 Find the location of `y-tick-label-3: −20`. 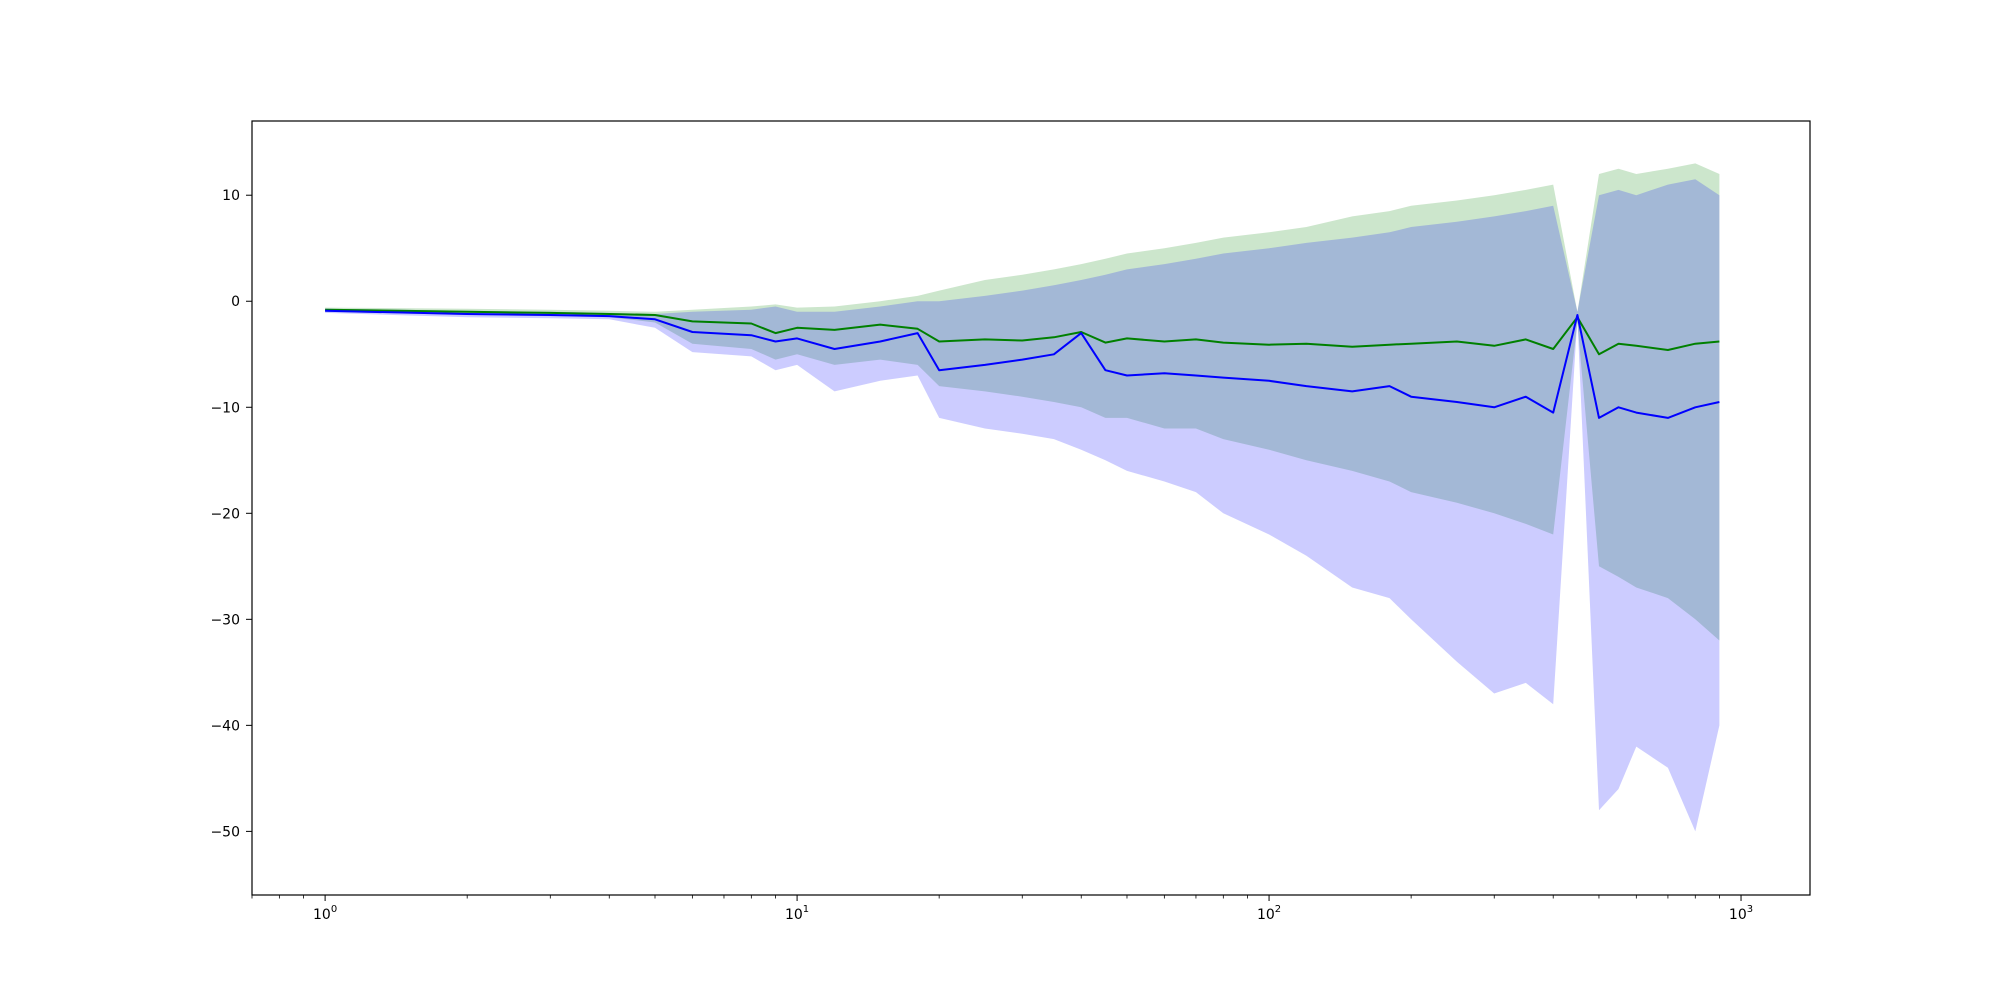

y-tick-label-3: −20 is located at coordinates (225, 514).